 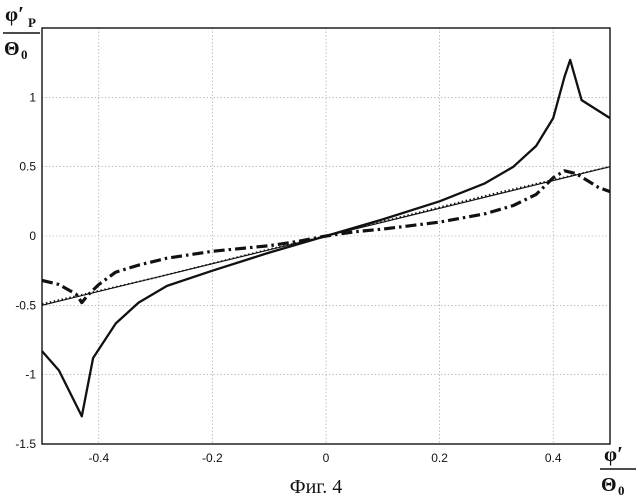 What do you see at coordinates (12, 49) in the screenshot?
I see `y-label-denominator: Θ` at bounding box center [12, 49].